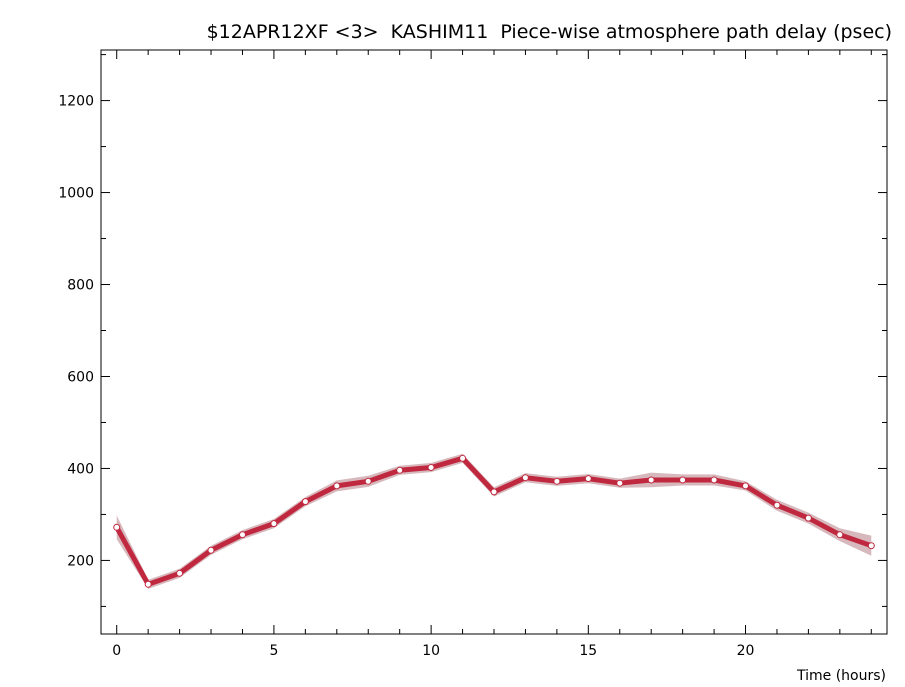  Describe the element at coordinates (588, 651) in the screenshot. I see `x-tick-label: 15` at that location.